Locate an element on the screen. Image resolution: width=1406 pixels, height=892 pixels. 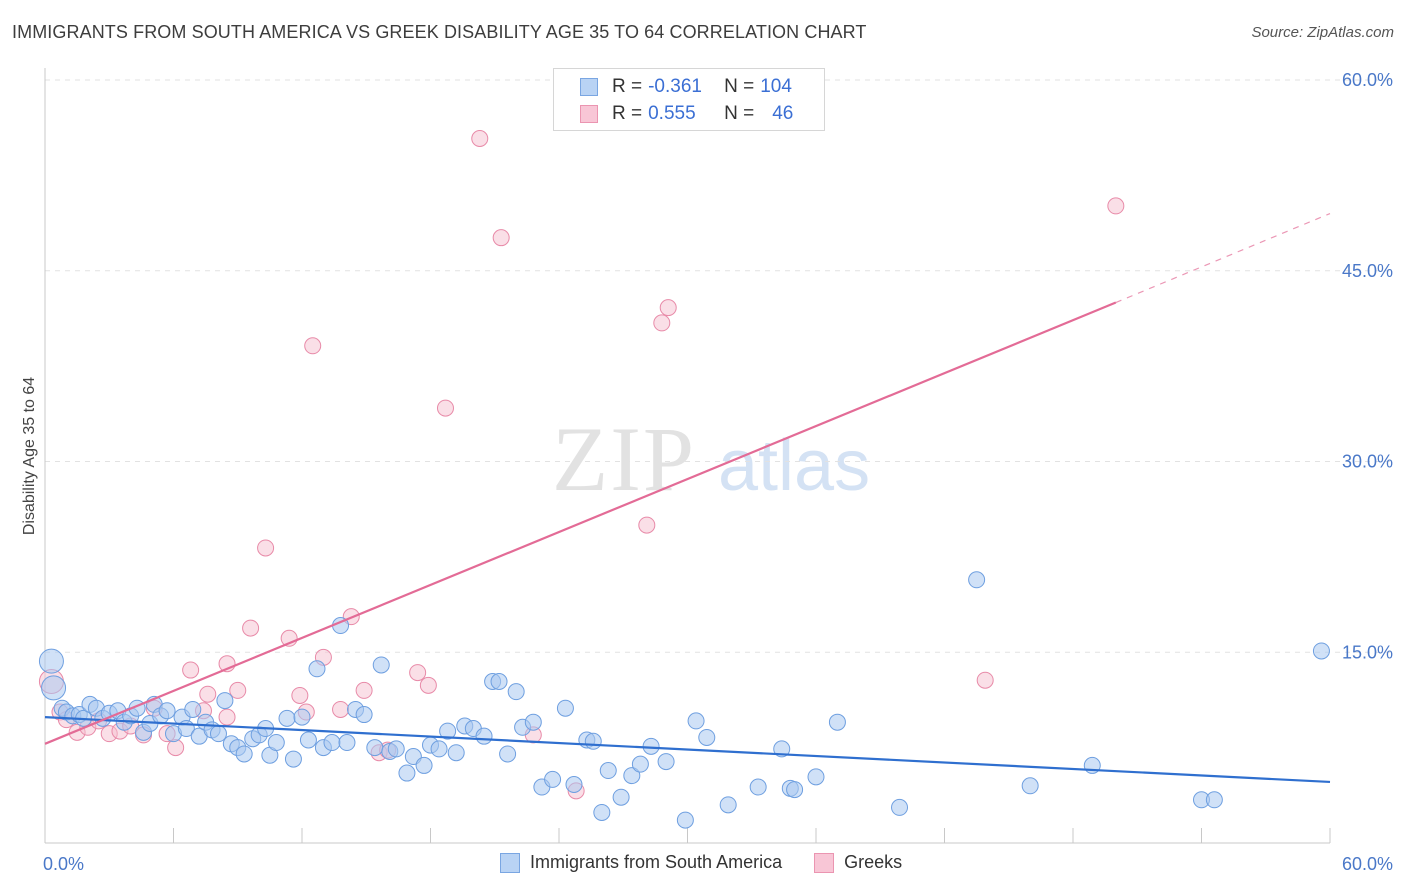
legend-r-value: -0.361 is located at coordinates (675, 86).